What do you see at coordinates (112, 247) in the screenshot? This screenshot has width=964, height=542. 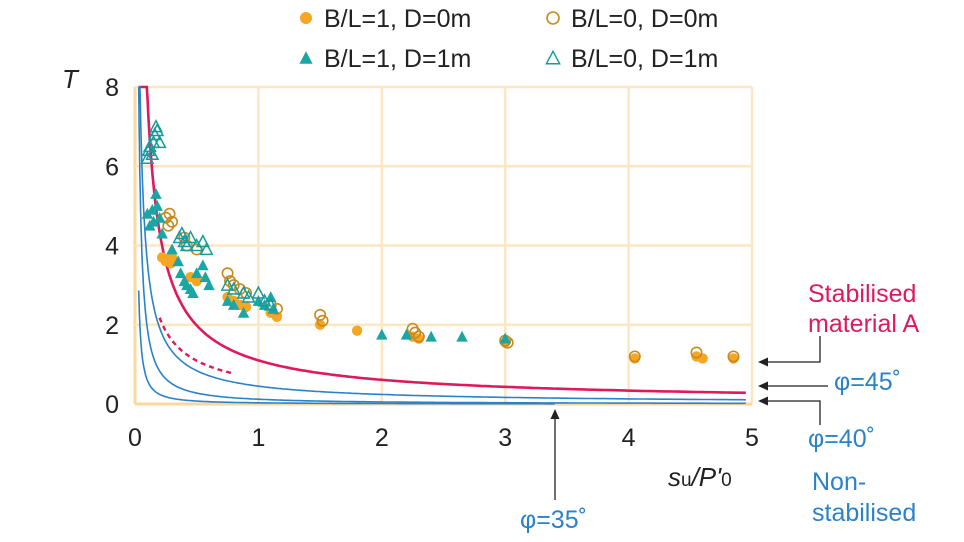 I see `y-tick-label: 4` at bounding box center [112, 247].